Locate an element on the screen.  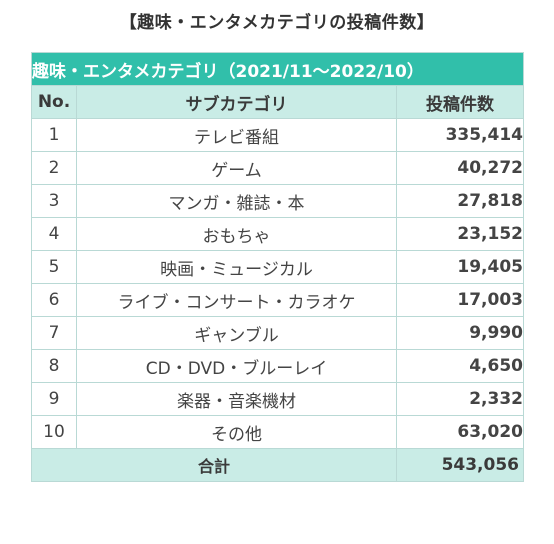
table-row: 6 ライブ・コンサート・カラオケ 17,003 is located at coordinates (277, 300).